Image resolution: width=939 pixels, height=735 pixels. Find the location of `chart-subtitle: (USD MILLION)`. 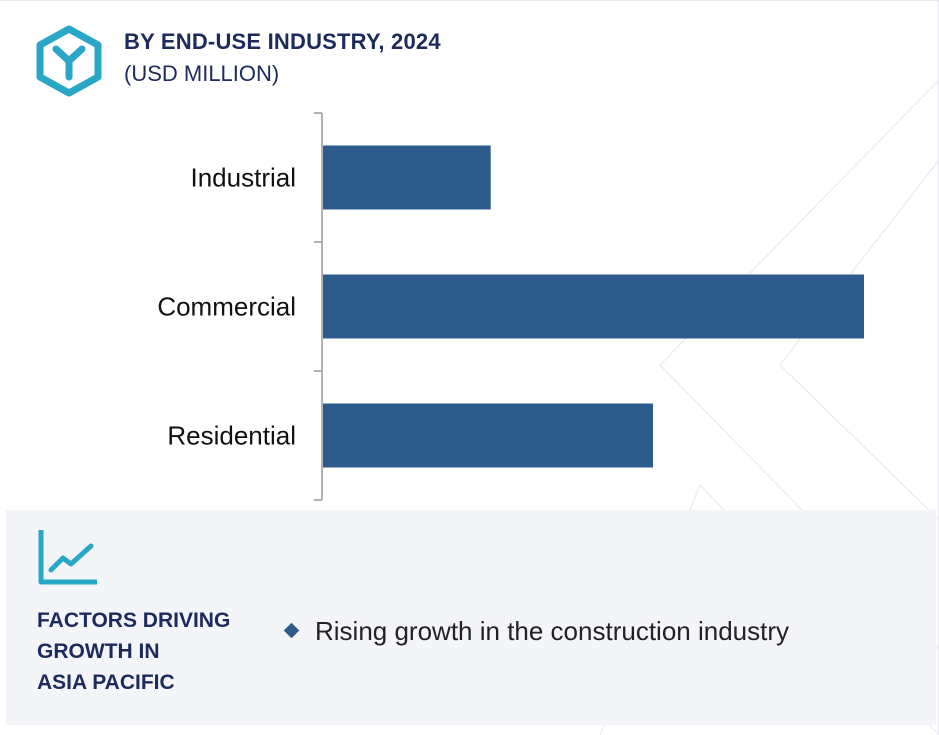

chart-subtitle: (USD MILLION) is located at coordinates (202, 73).